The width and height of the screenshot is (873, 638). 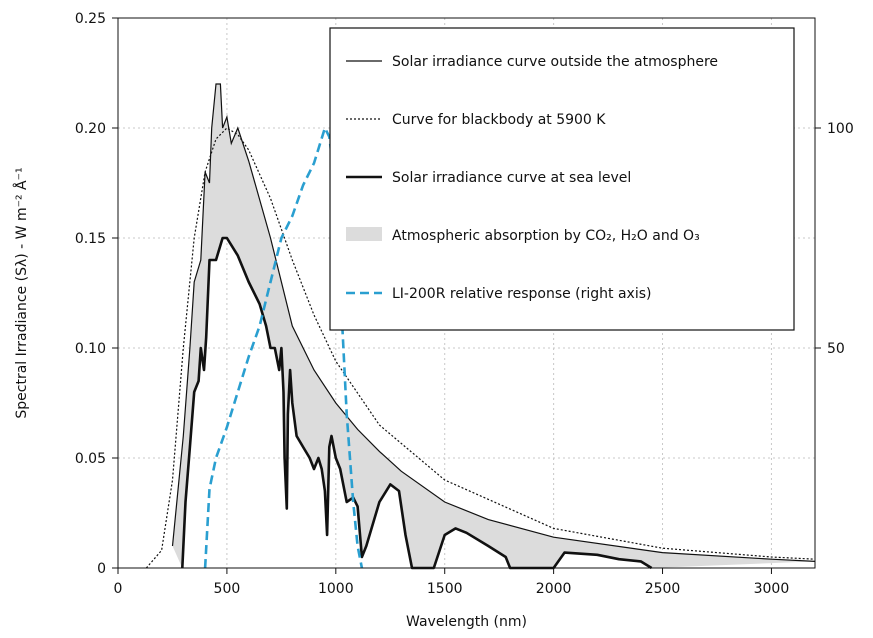 I want to click on y2-tick-label: 50, so click(x=836, y=349).